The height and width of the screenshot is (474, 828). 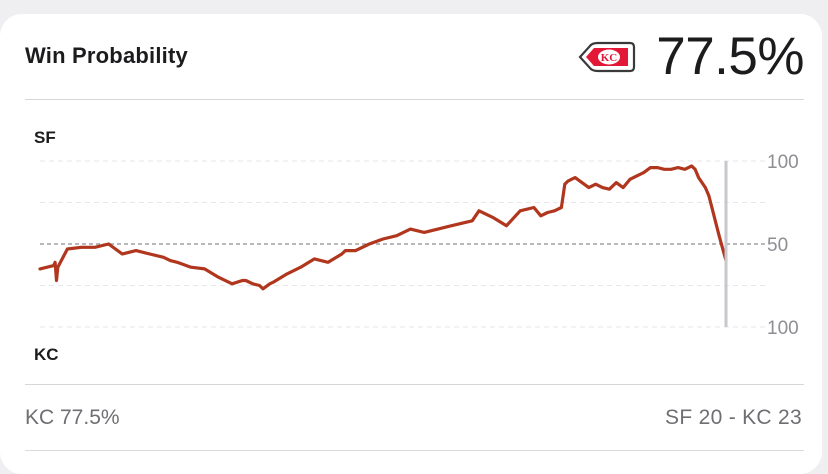 I want to click on svg-text: KC, so click(x=609, y=58).